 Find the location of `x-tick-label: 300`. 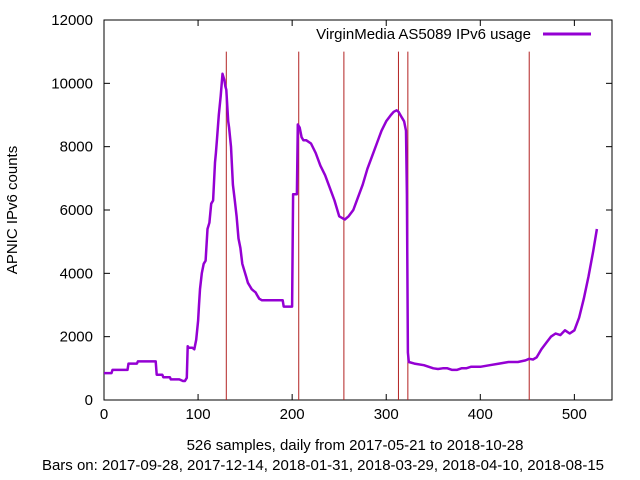

x-tick-label: 300 is located at coordinates (386, 414).